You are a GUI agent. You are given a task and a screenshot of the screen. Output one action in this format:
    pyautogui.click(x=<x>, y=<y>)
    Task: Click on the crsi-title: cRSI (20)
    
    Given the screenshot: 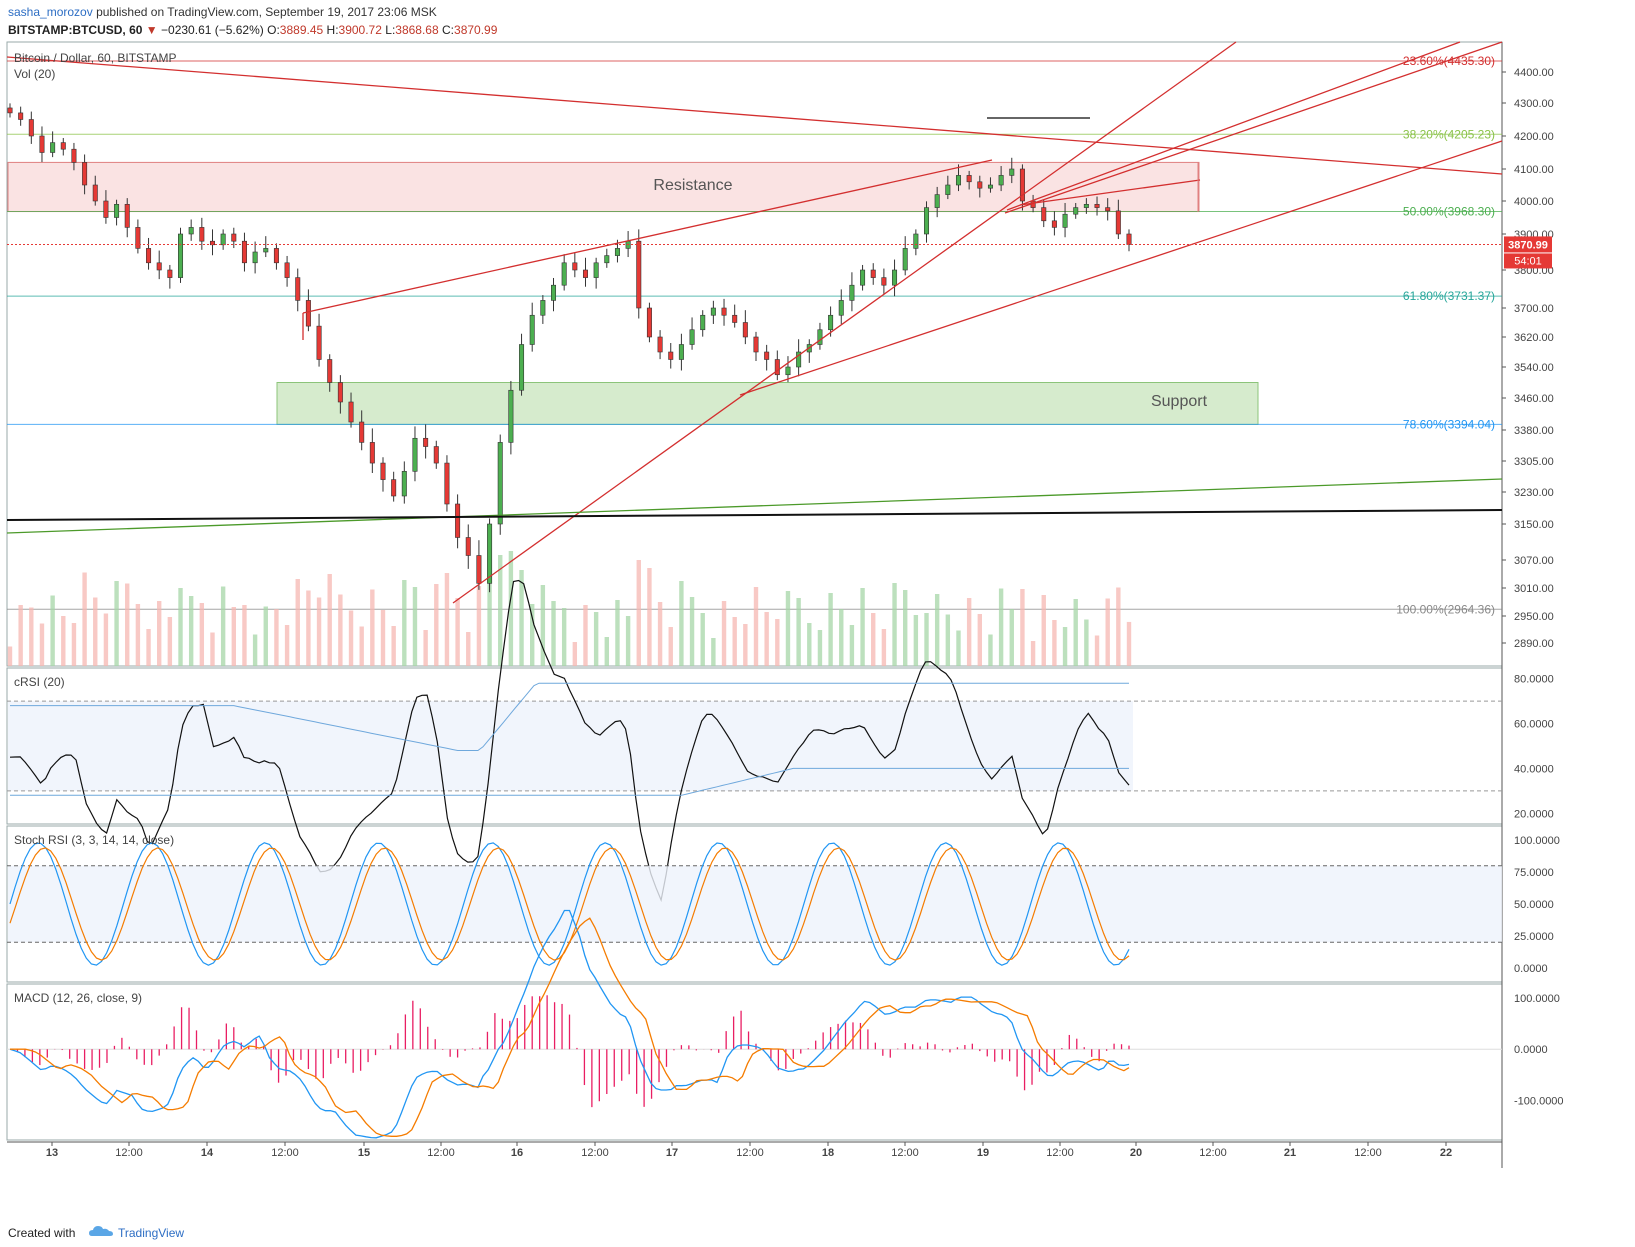 What is the action you would take?
    pyautogui.click(x=39, y=682)
    